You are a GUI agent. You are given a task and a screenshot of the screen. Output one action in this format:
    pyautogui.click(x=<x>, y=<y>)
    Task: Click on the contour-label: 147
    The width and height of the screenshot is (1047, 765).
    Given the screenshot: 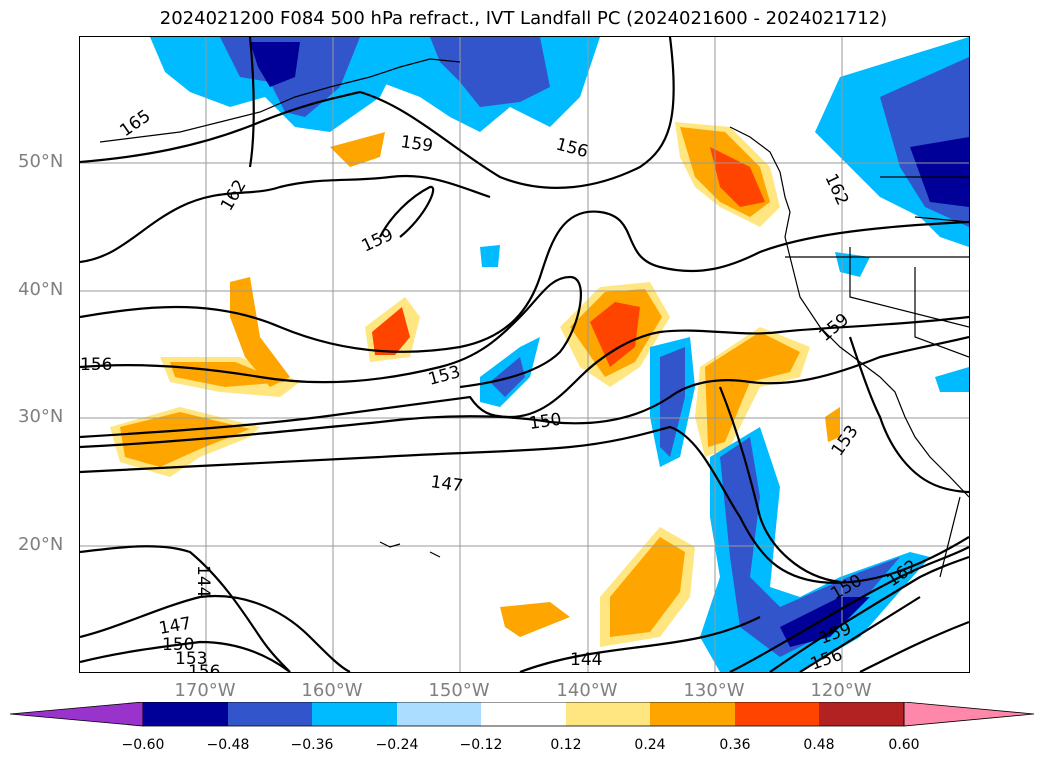 What is the action you would take?
    pyautogui.click(x=446, y=484)
    